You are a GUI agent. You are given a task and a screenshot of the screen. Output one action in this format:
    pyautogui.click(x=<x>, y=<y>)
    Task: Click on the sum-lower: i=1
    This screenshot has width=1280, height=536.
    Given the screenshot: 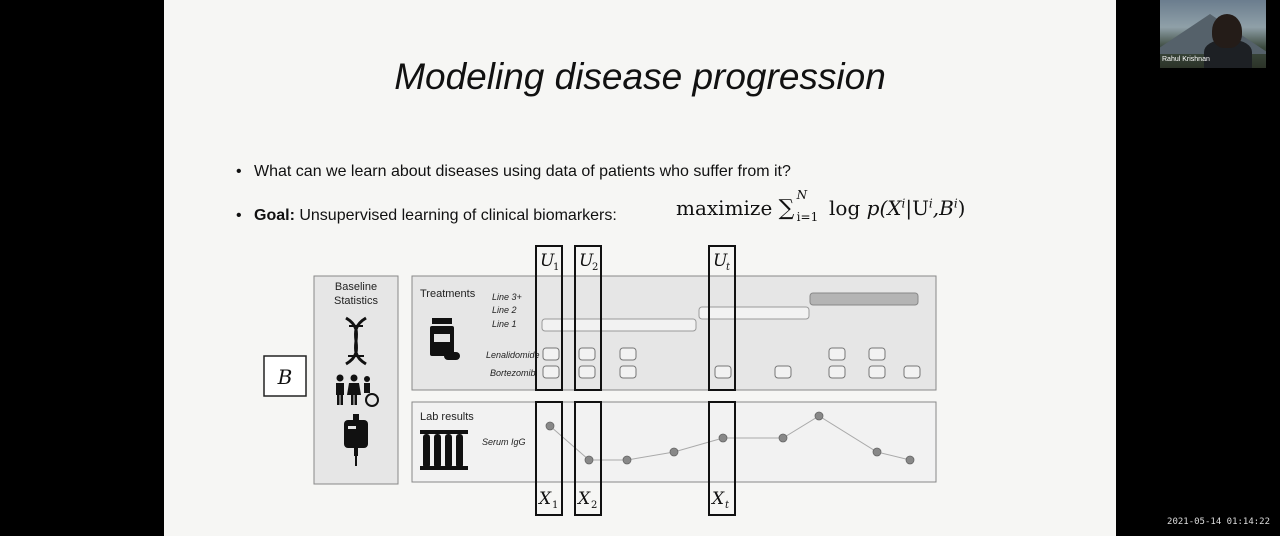 What is the action you would take?
    pyautogui.click(x=807, y=217)
    